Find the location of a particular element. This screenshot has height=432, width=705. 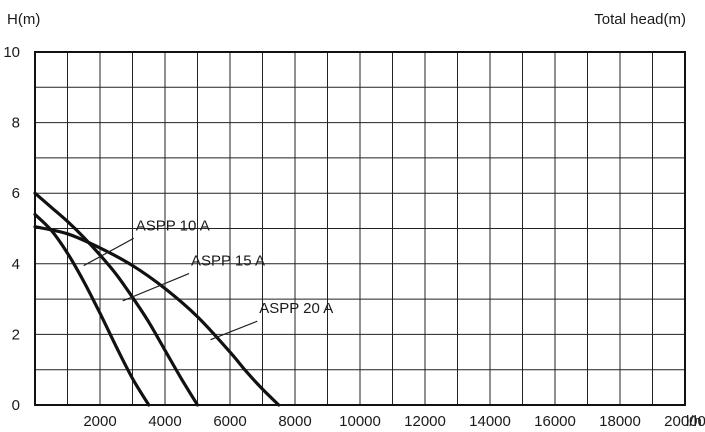

curve-aspp-15-a is located at coordinates (116, 299).